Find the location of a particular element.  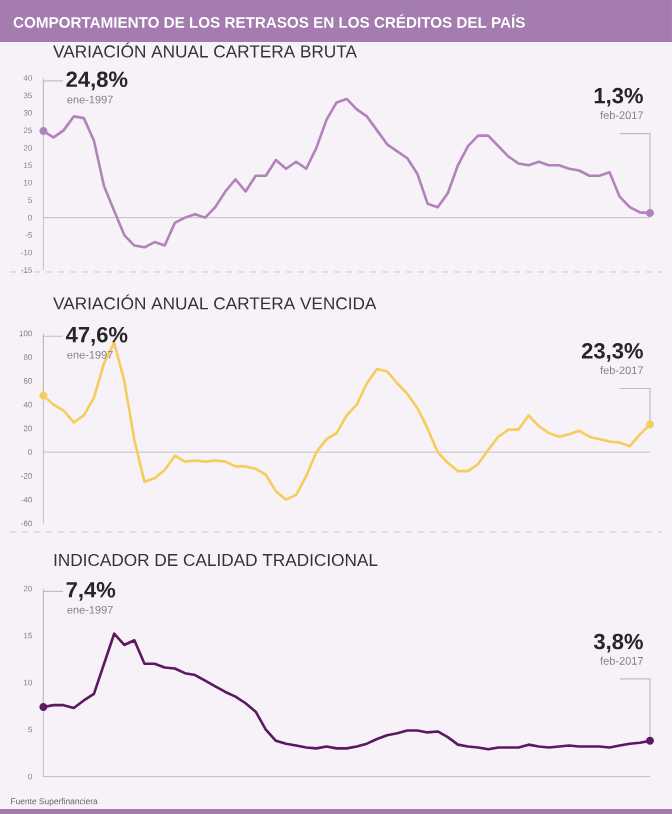

chart-title: VARIACIÓN ANUAL CARTERA VENCIDA is located at coordinates (215, 302).